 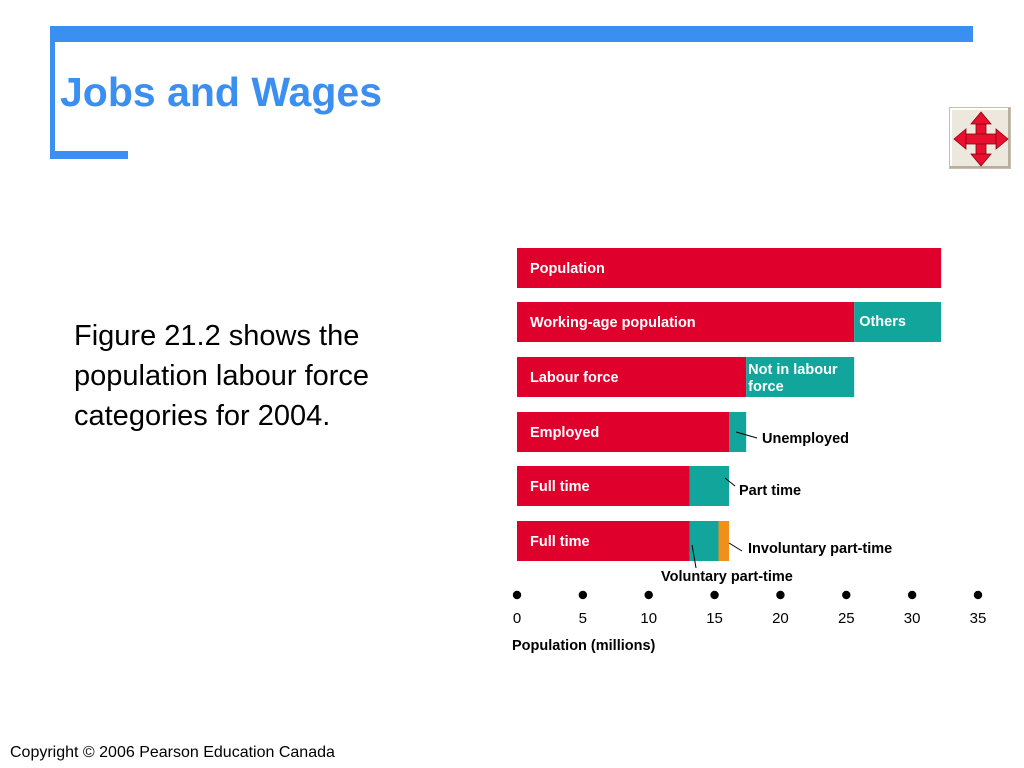 What do you see at coordinates (648, 618) in the screenshot?
I see `axis-tick-label: 10` at bounding box center [648, 618].